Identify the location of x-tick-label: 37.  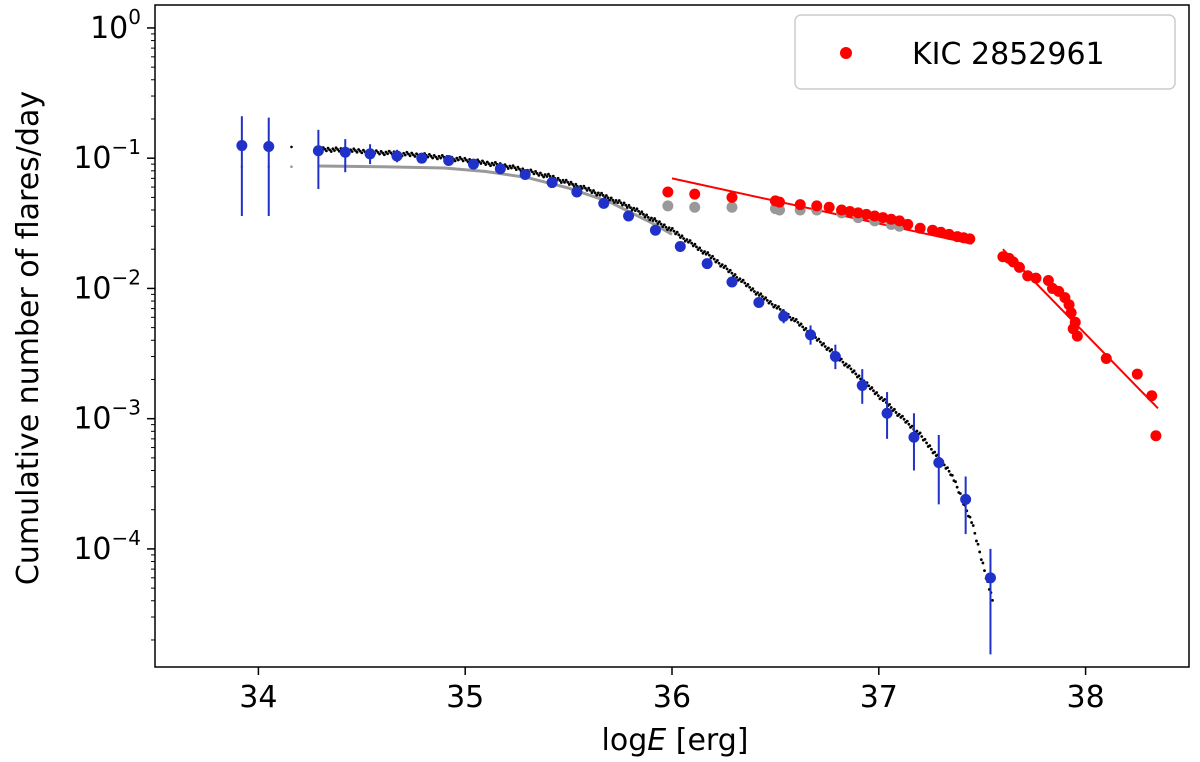
(879, 697).